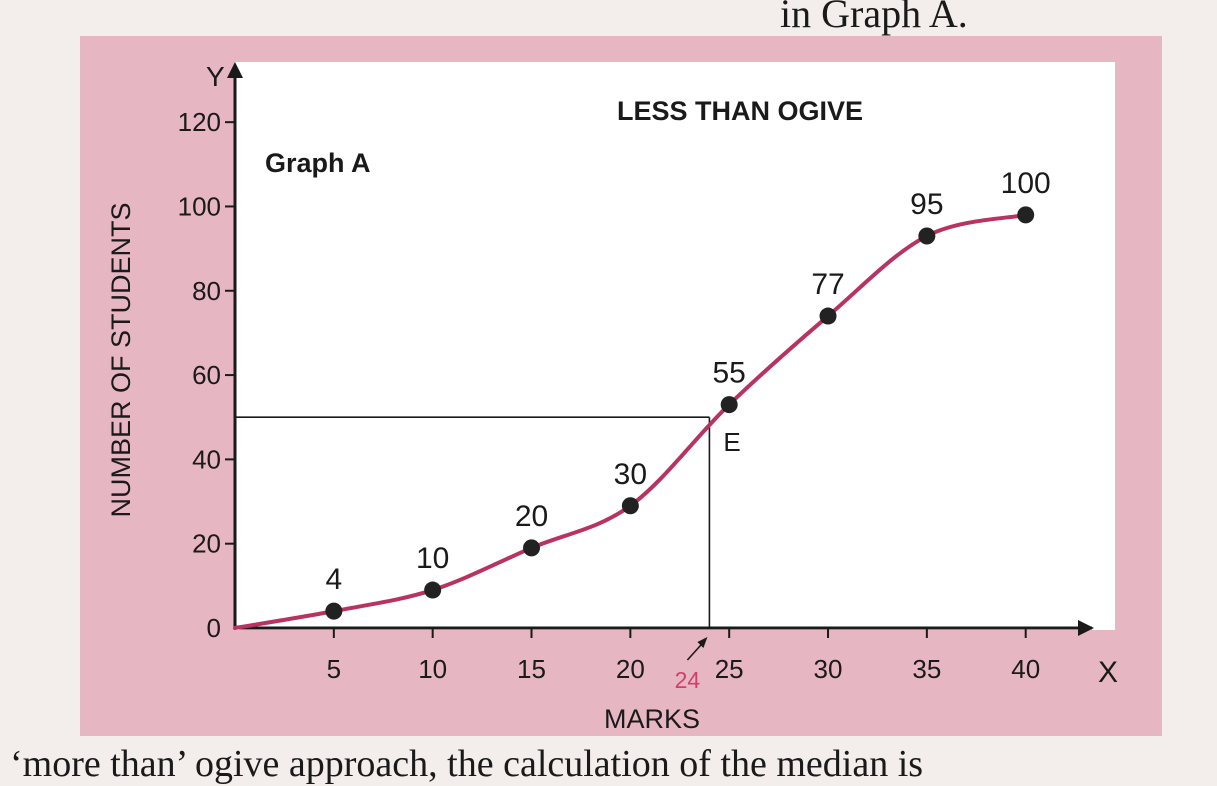 The image size is (1217, 786). I want to click on y-tick-label: 100, so click(199, 206).